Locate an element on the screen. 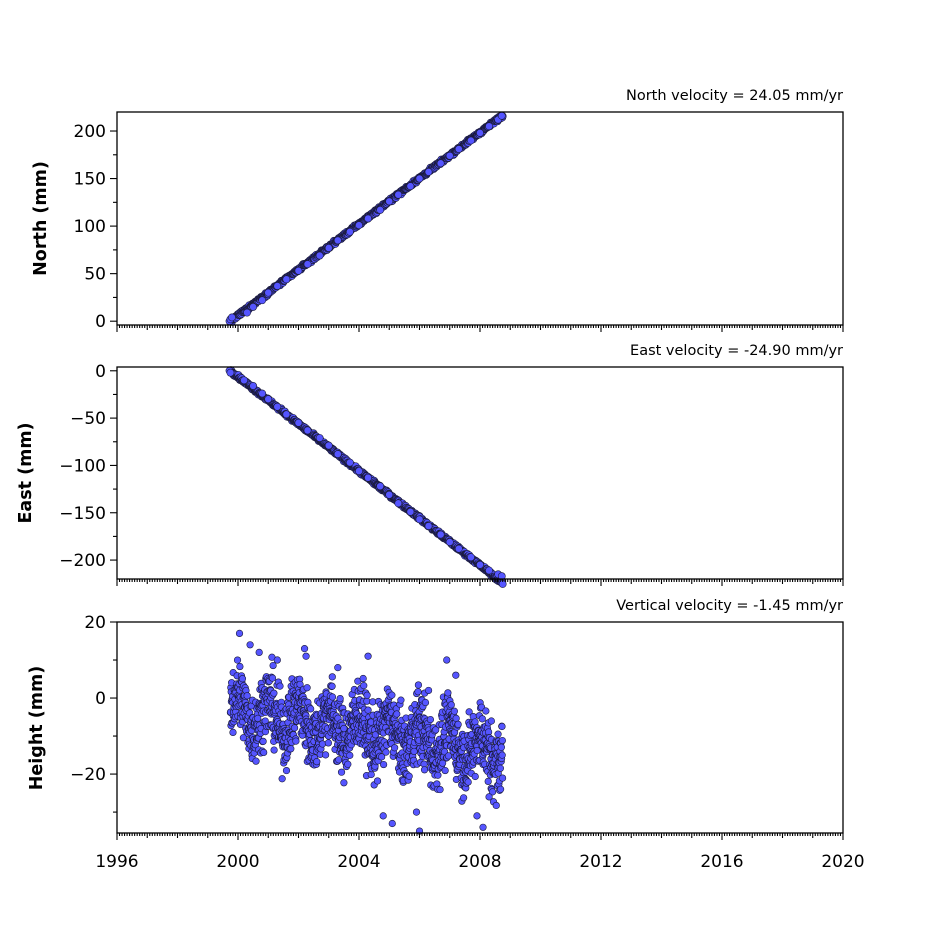  north-axis-label: North (mm) is located at coordinates (41, 218).